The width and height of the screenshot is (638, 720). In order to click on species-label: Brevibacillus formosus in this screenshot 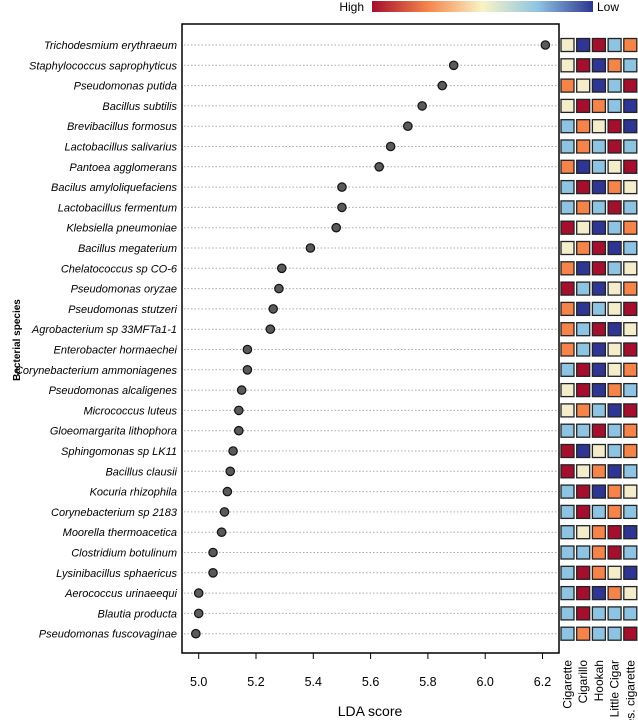, I will do `click(122, 127)`.